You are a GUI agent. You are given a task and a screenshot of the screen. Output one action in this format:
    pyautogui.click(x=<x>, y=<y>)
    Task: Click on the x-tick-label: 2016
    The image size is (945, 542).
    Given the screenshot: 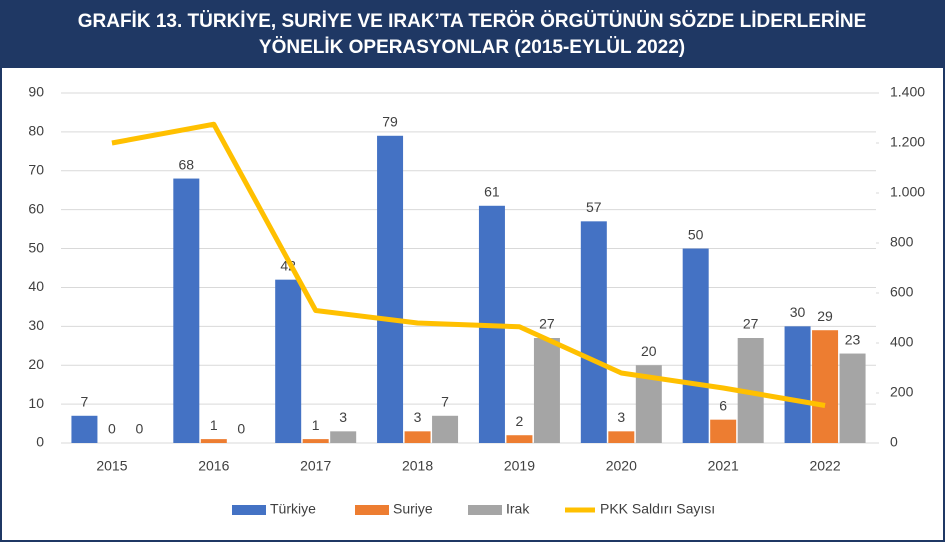 What is the action you would take?
    pyautogui.click(x=213, y=466)
    